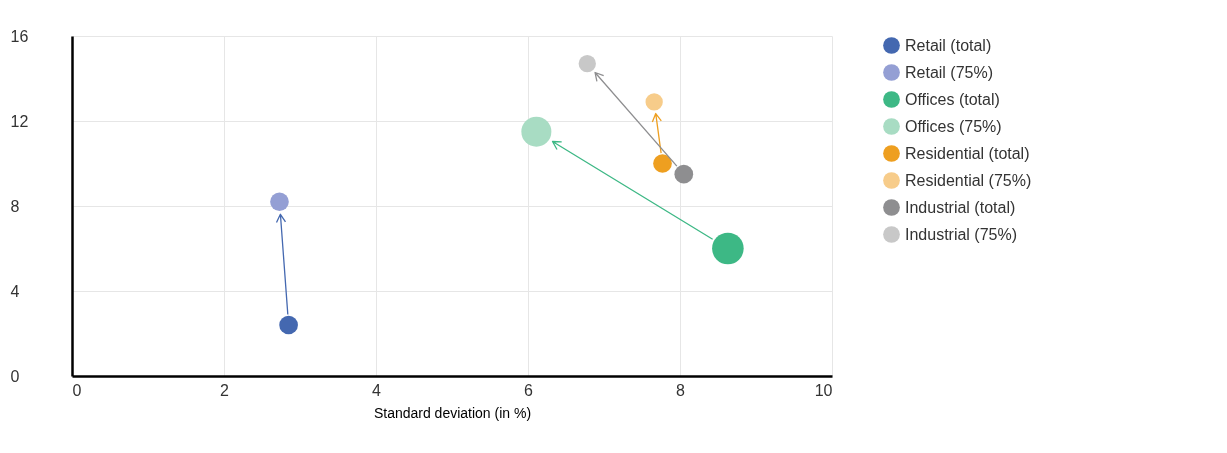 Image resolution: width=1227 pixels, height=453 pixels. What do you see at coordinates (953, 126) in the screenshot?
I see `legend-label: Offices (75%)` at bounding box center [953, 126].